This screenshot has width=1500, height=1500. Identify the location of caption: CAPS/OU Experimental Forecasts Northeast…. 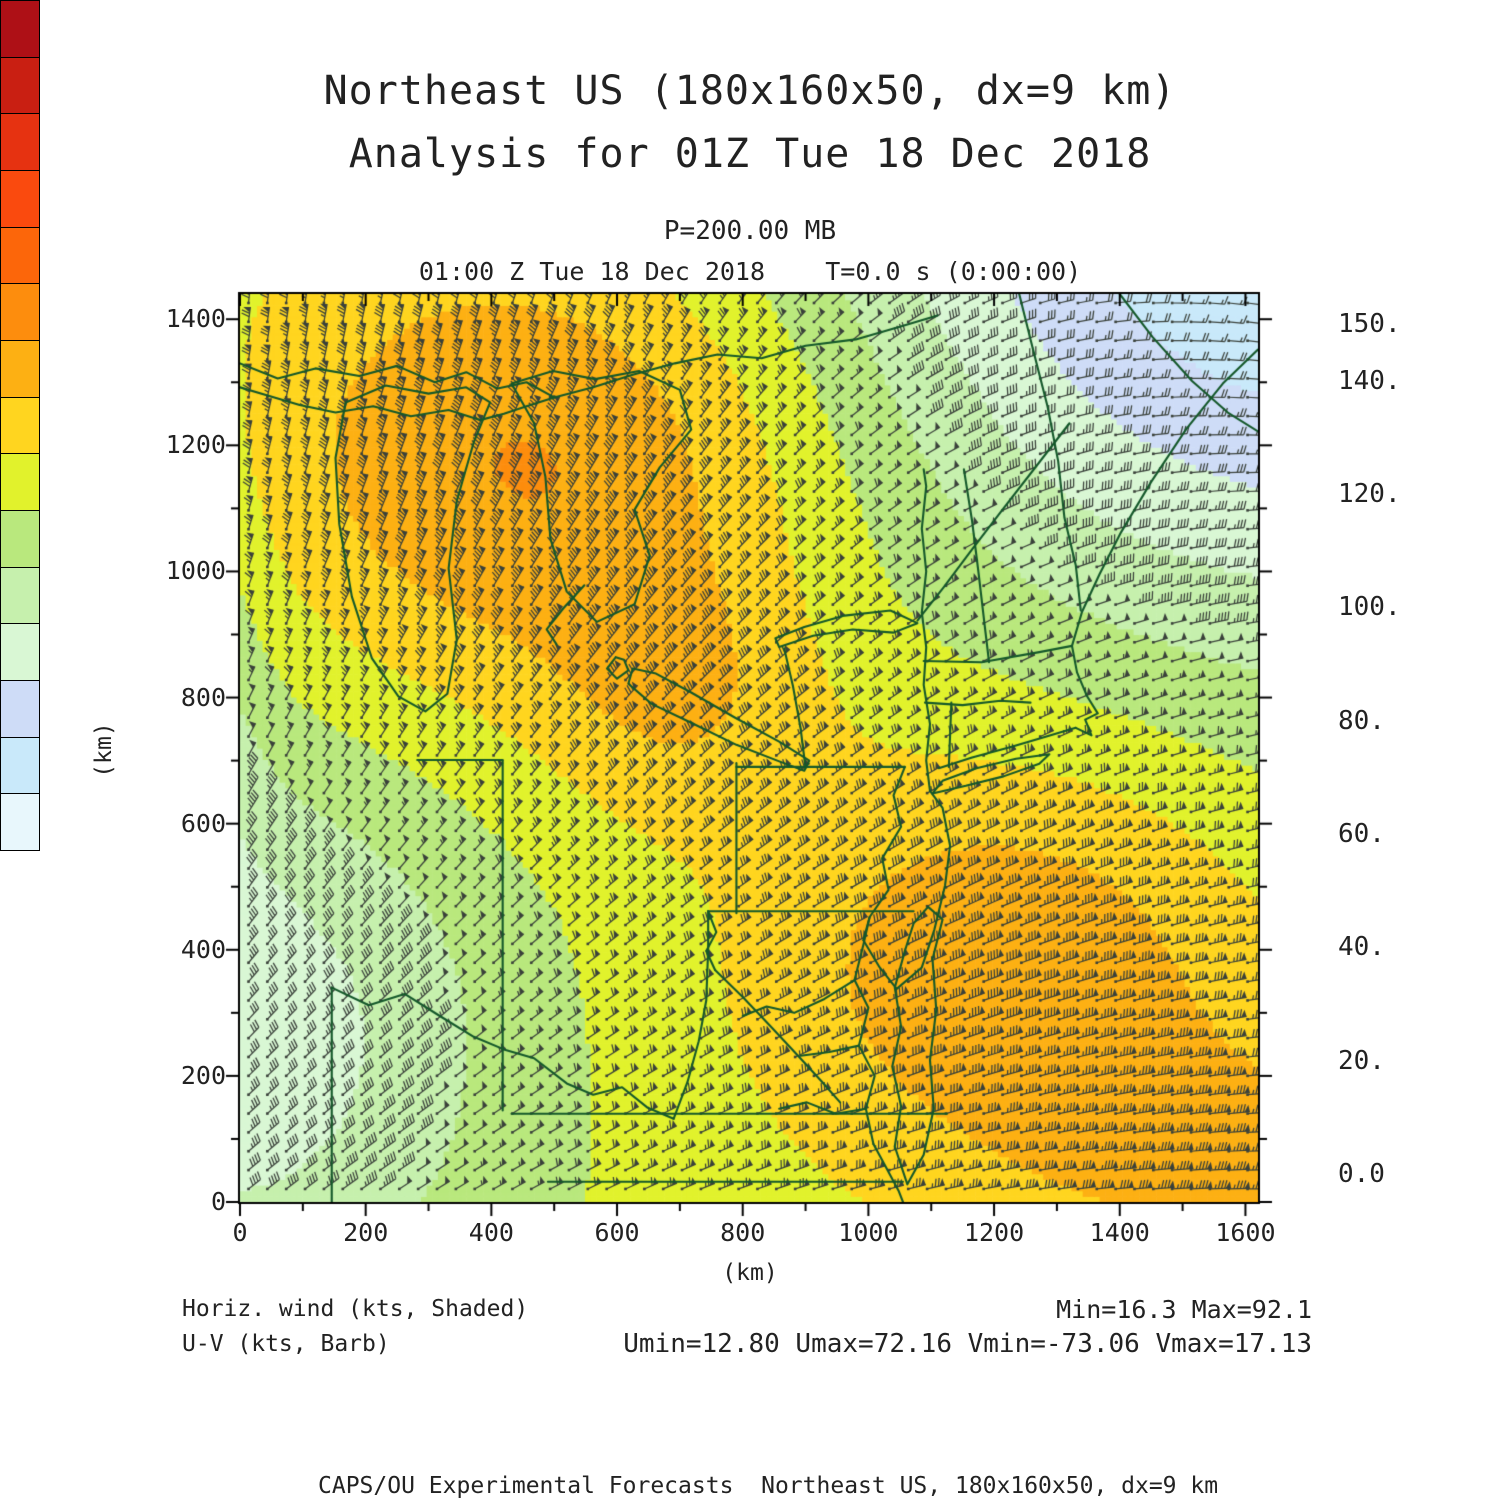
(768, 1486).